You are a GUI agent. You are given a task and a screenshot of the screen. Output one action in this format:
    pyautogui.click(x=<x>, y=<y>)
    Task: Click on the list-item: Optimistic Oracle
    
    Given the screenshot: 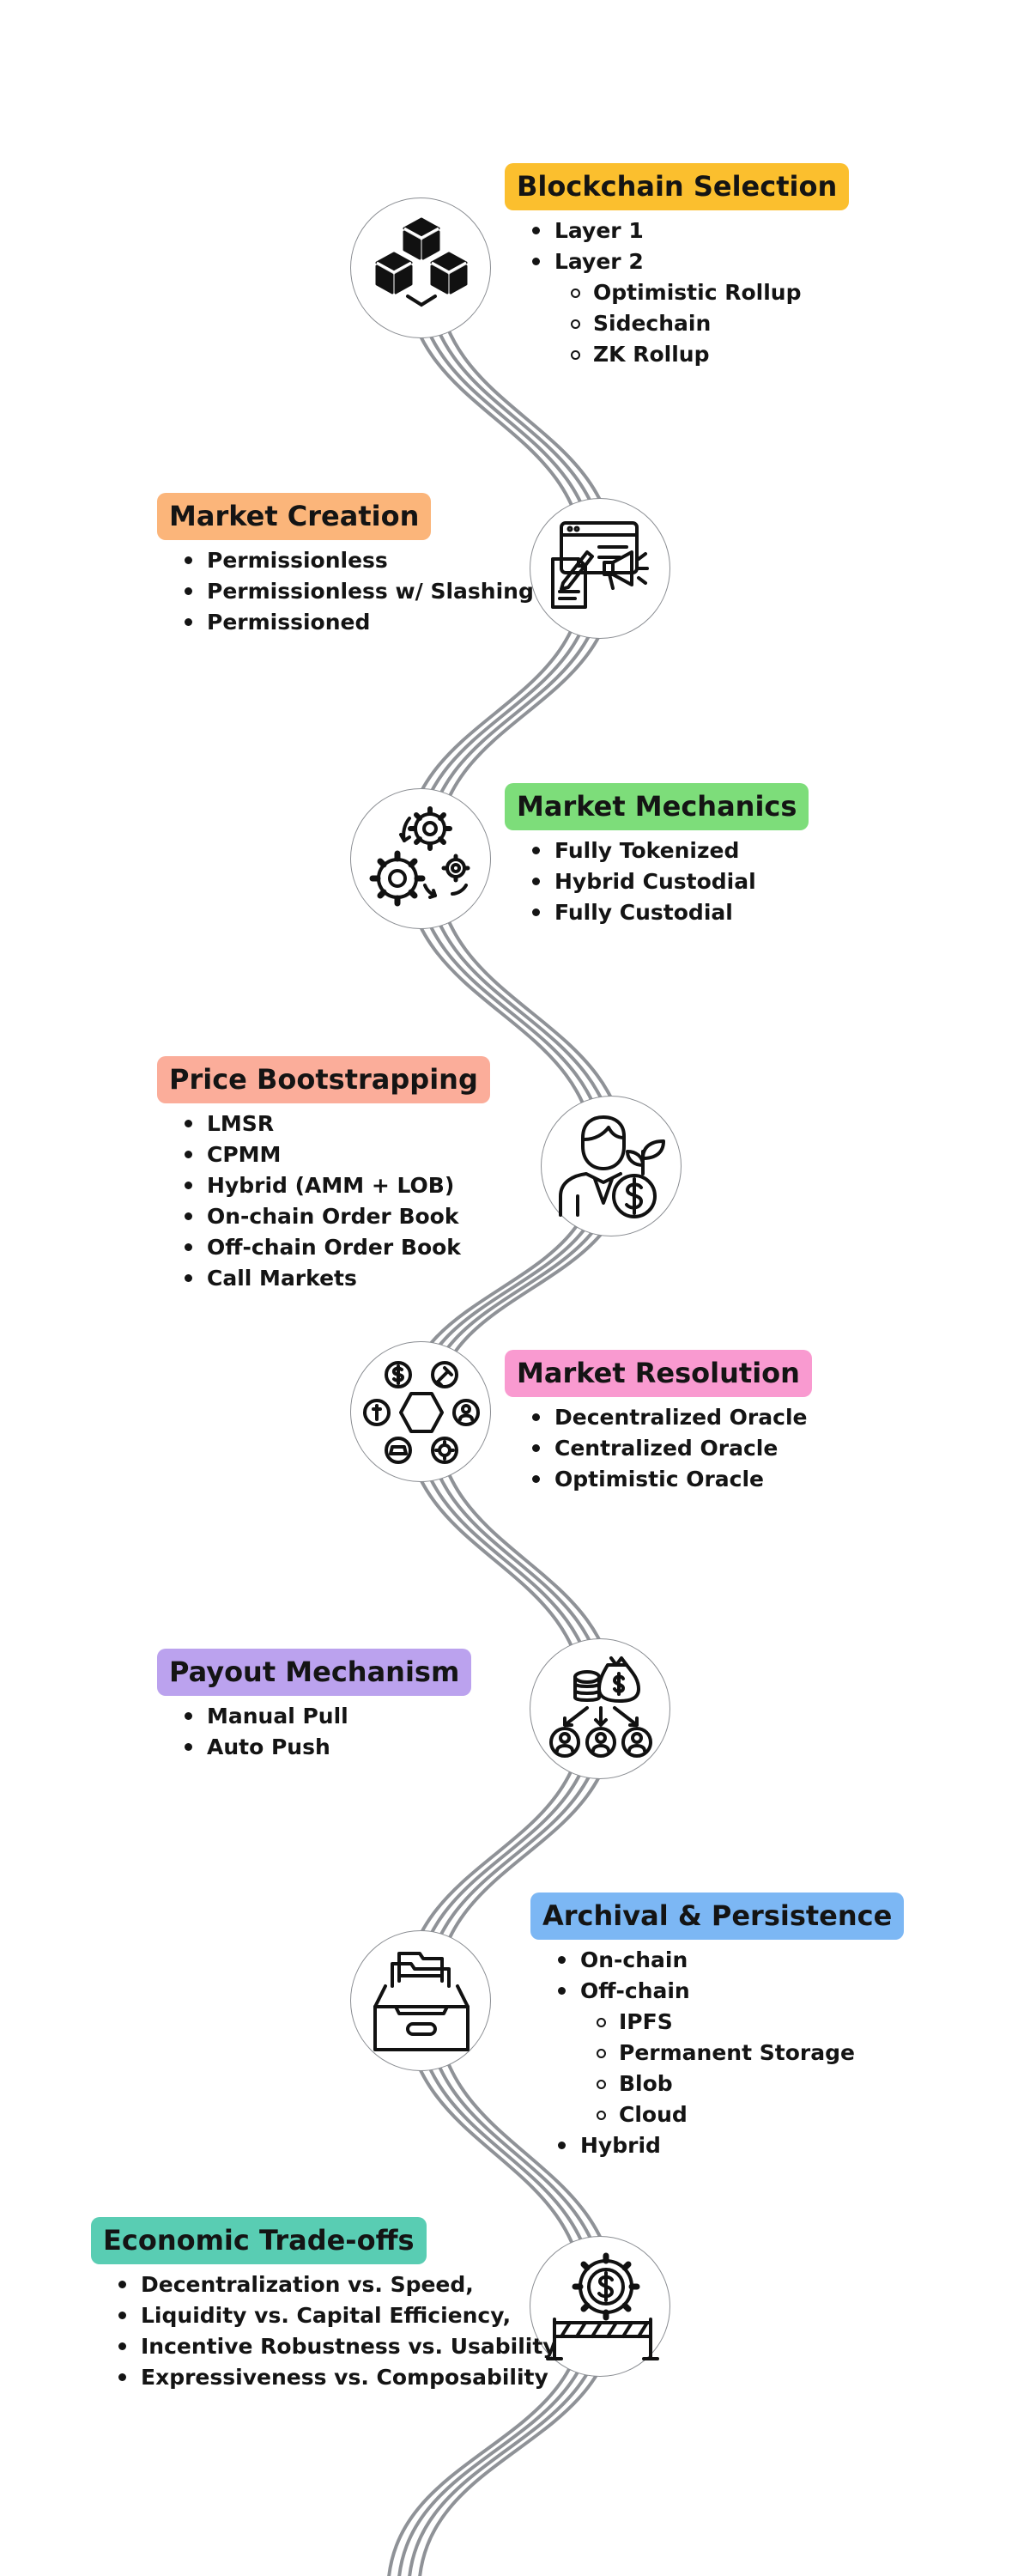 What is the action you would take?
    pyautogui.click(x=672, y=1480)
    